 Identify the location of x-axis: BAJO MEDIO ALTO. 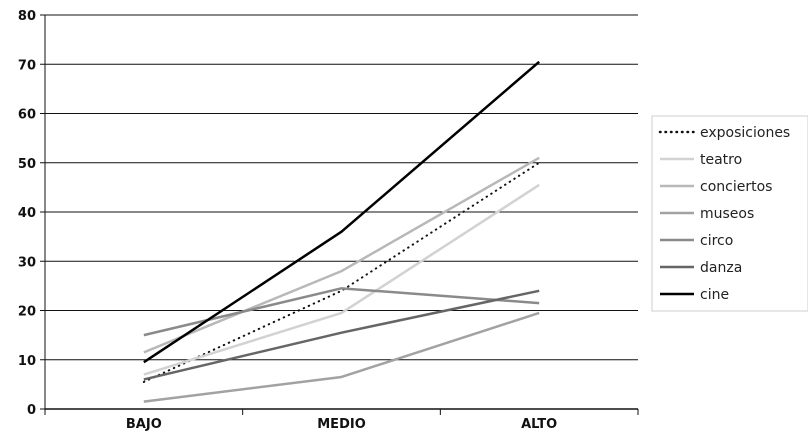
(341, 420).